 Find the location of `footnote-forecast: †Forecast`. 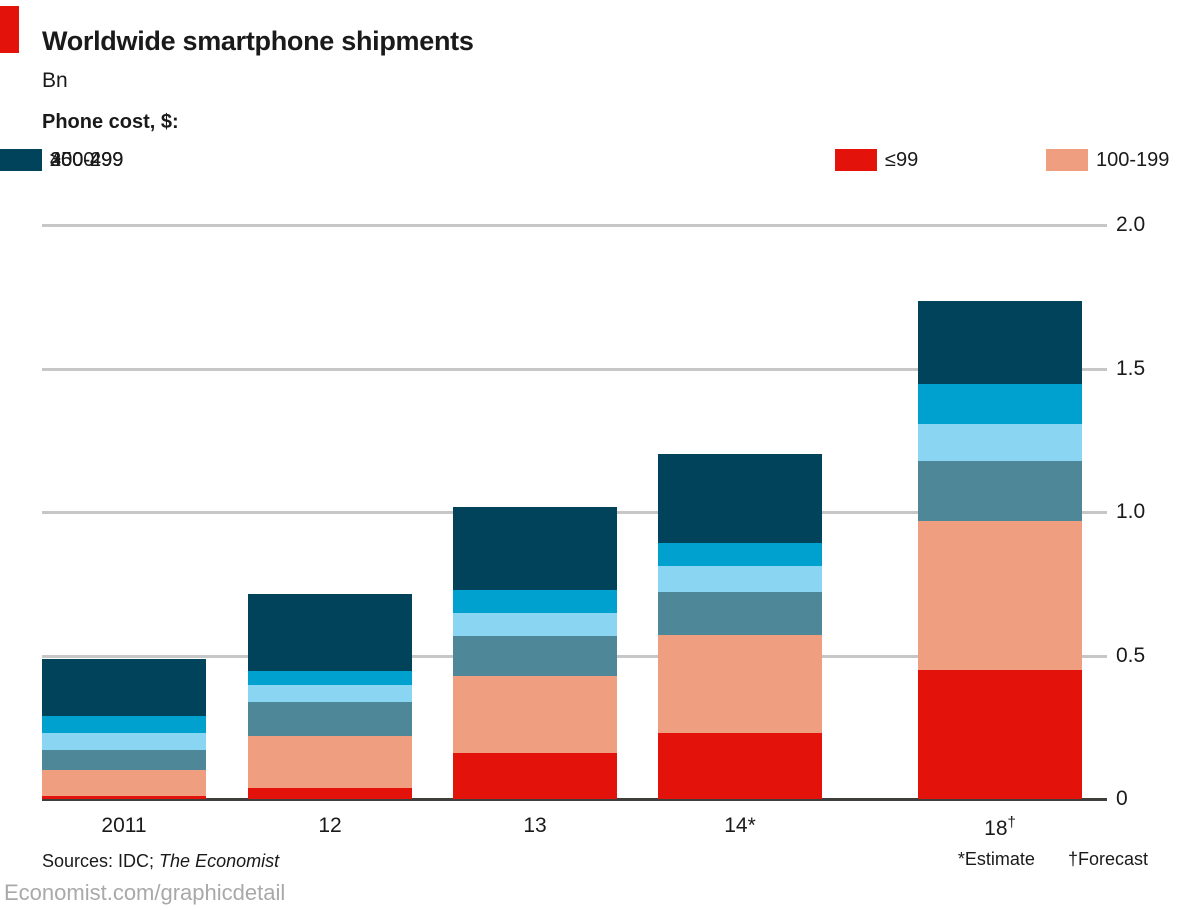

footnote-forecast: †Forecast is located at coordinates (1107, 859).